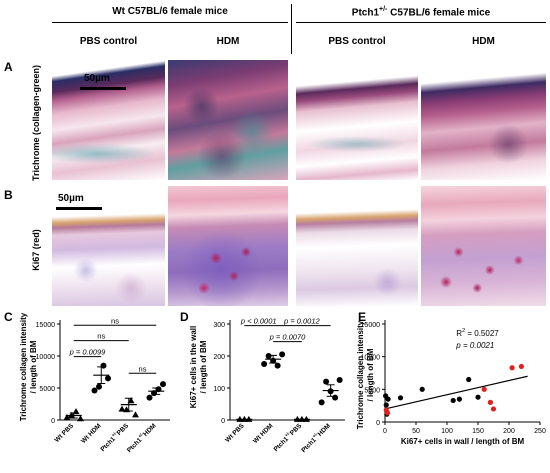 The height and width of the screenshot is (473, 550). What do you see at coordinates (372, 390) in the screenshot?
I see `chart-e-y-tick-label: 5000` at bounding box center [372, 390].